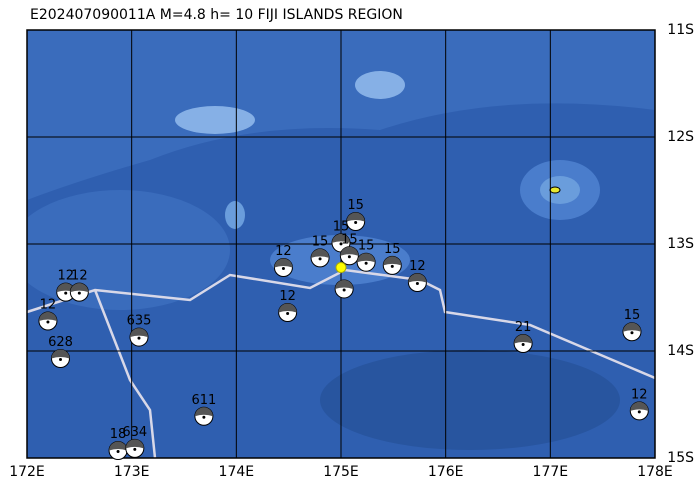 This screenshot has height=486, width=697. What do you see at coordinates (134, 432) in the screenshot?
I see `depth-label: 634` at bounding box center [134, 432].